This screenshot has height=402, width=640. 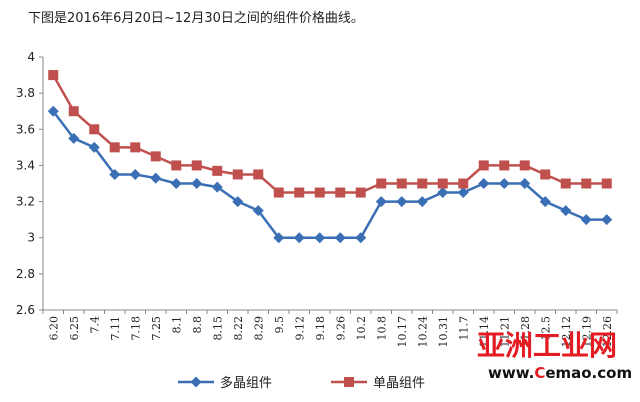 What do you see at coordinates (238, 328) in the screenshot?
I see `x-tick-label: 8.22` at bounding box center [238, 328].